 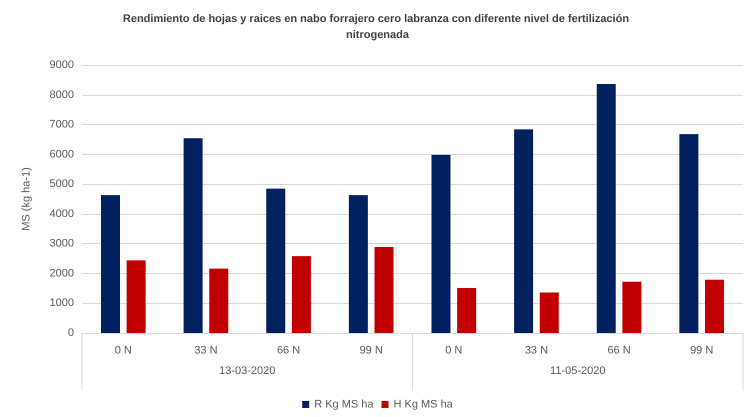 What do you see at coordinates (377, 27) in the screenshot?
I see `chart-title: Rendimiento de hojas y raices en nabo forrajero cero labranza con diferente nivel de fertilización nitrogenada` at bounding box center [377, 27].